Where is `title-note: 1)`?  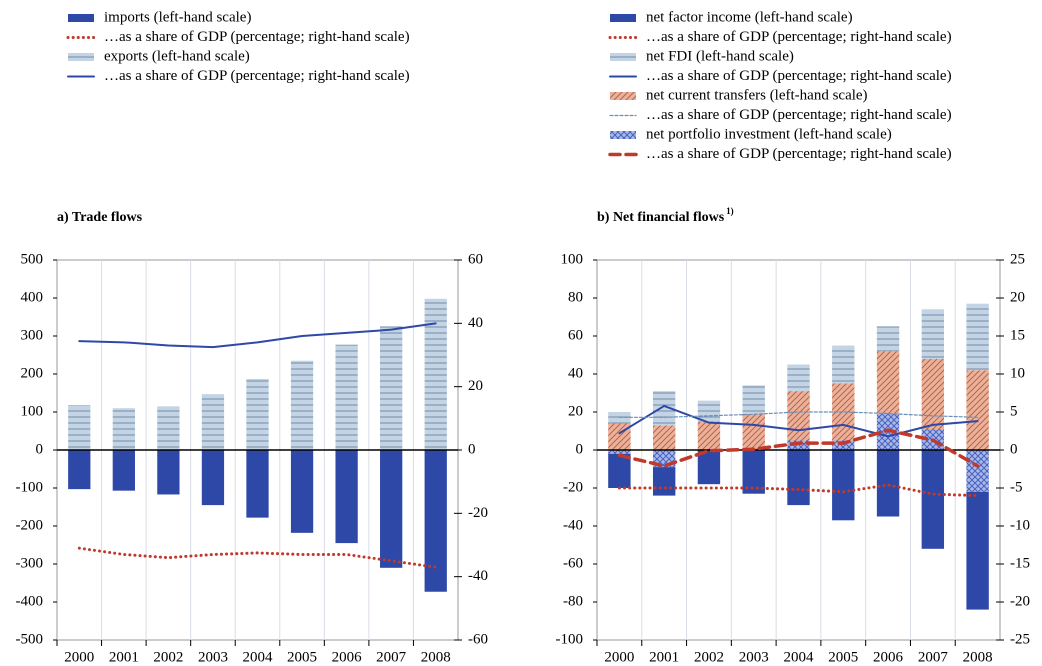
title-note: 1) is located at coordinates (730, 211).